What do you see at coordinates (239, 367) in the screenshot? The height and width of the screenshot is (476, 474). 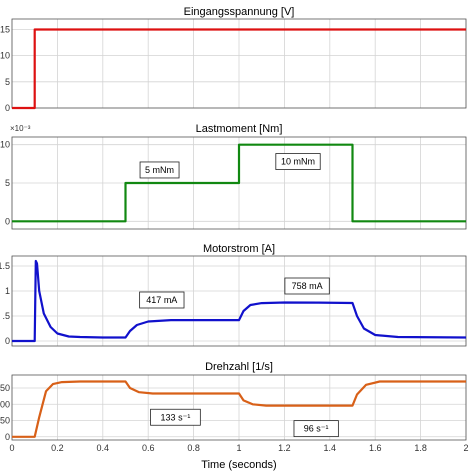 I see `panel-title: Drehzahl [1/s]` at bounding box center [239, 367].